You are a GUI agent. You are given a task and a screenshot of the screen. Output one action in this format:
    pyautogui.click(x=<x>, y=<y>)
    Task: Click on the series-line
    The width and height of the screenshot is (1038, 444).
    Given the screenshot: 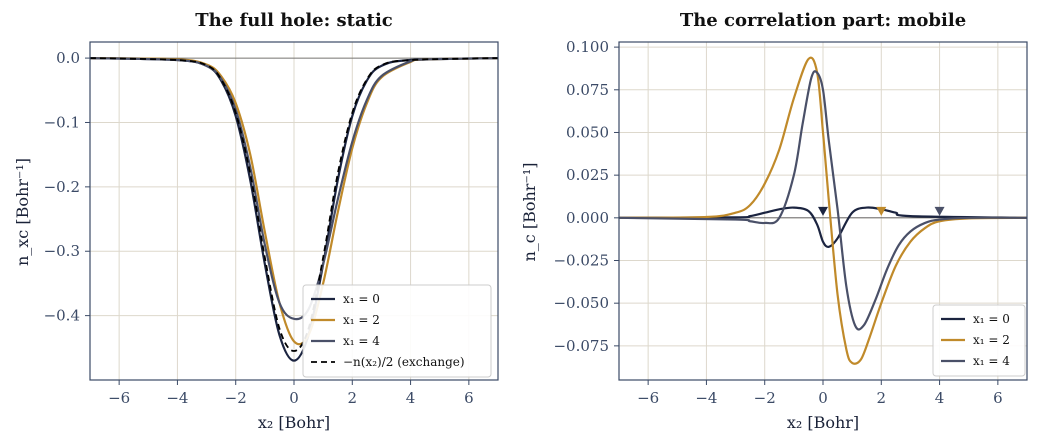 What is the action you would take?
    pyautogui.click(x=823, y=227)
    